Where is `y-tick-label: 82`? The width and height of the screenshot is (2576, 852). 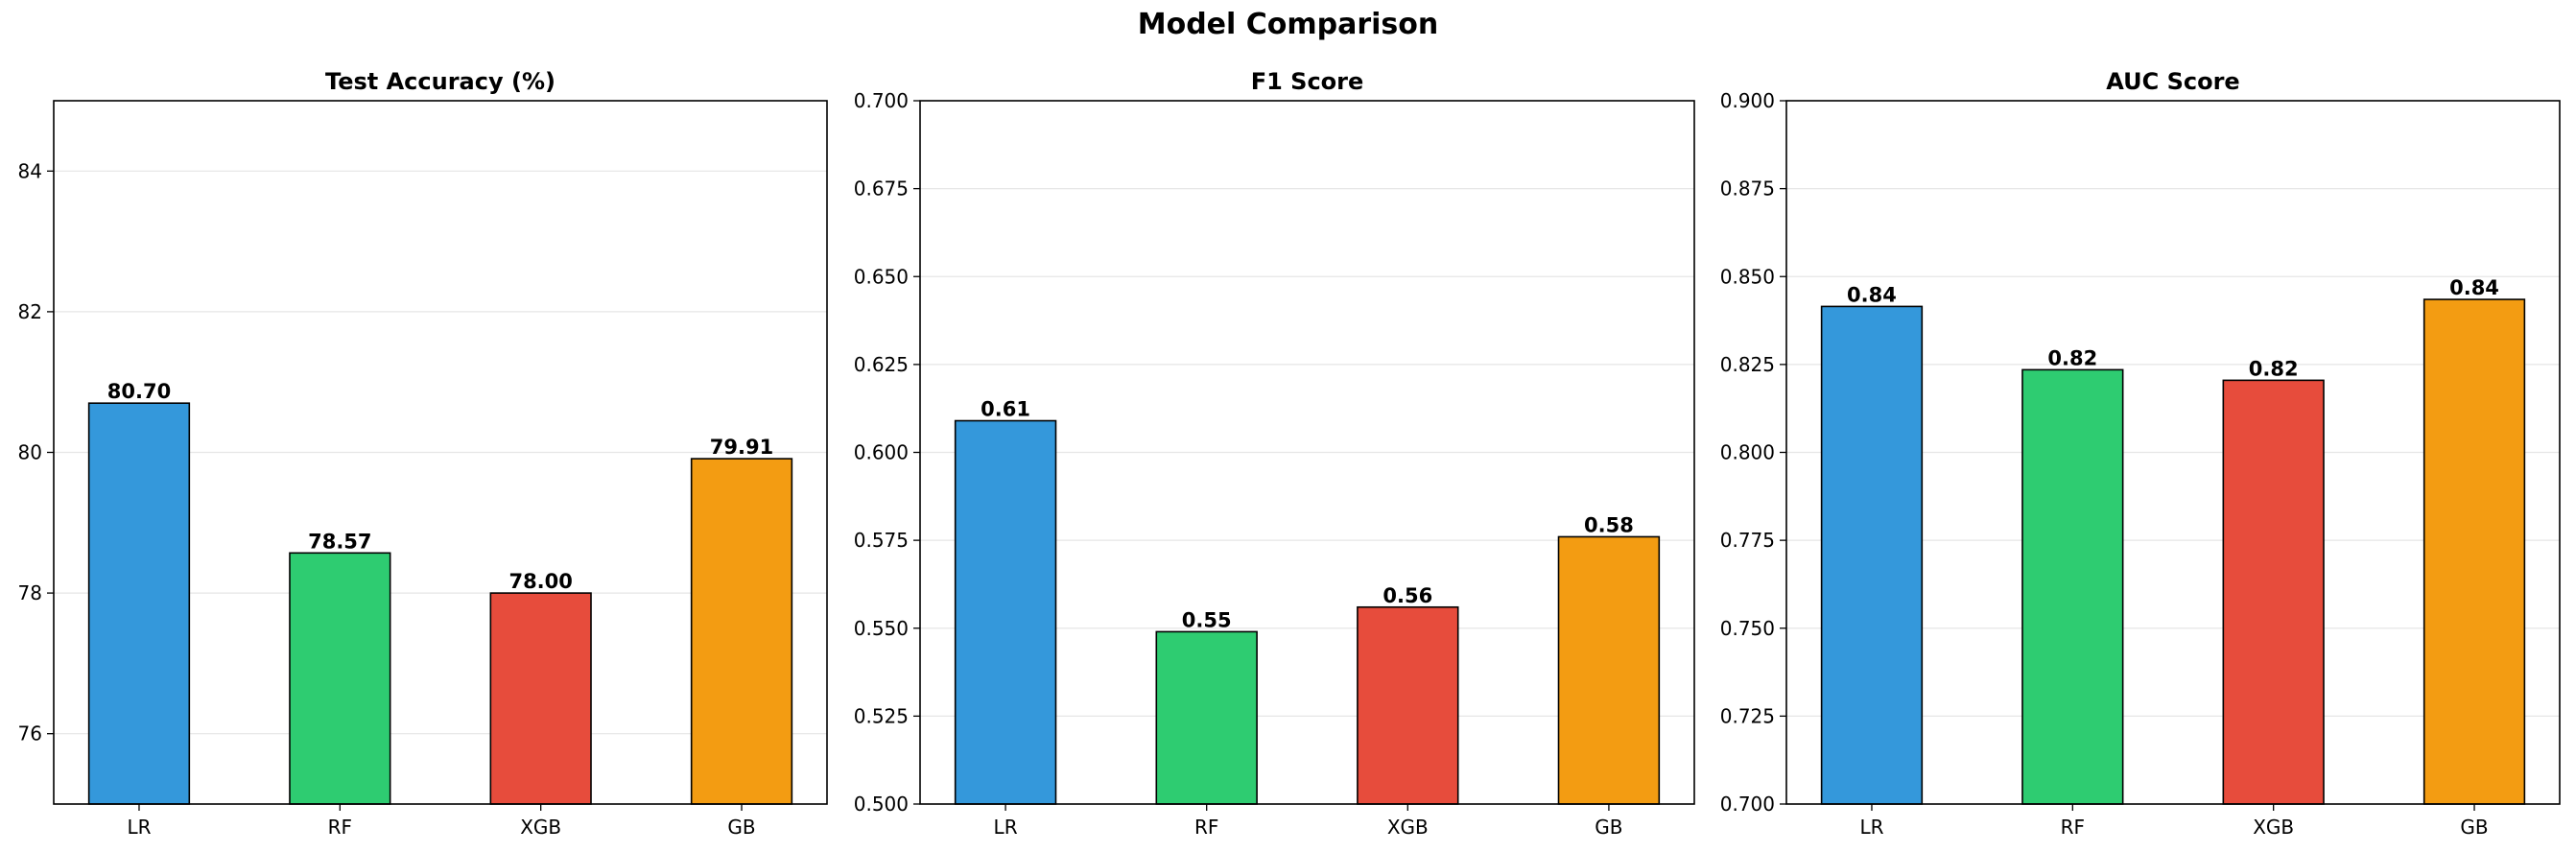
y-tick-label: 82 is located at coordinates (30, 311).